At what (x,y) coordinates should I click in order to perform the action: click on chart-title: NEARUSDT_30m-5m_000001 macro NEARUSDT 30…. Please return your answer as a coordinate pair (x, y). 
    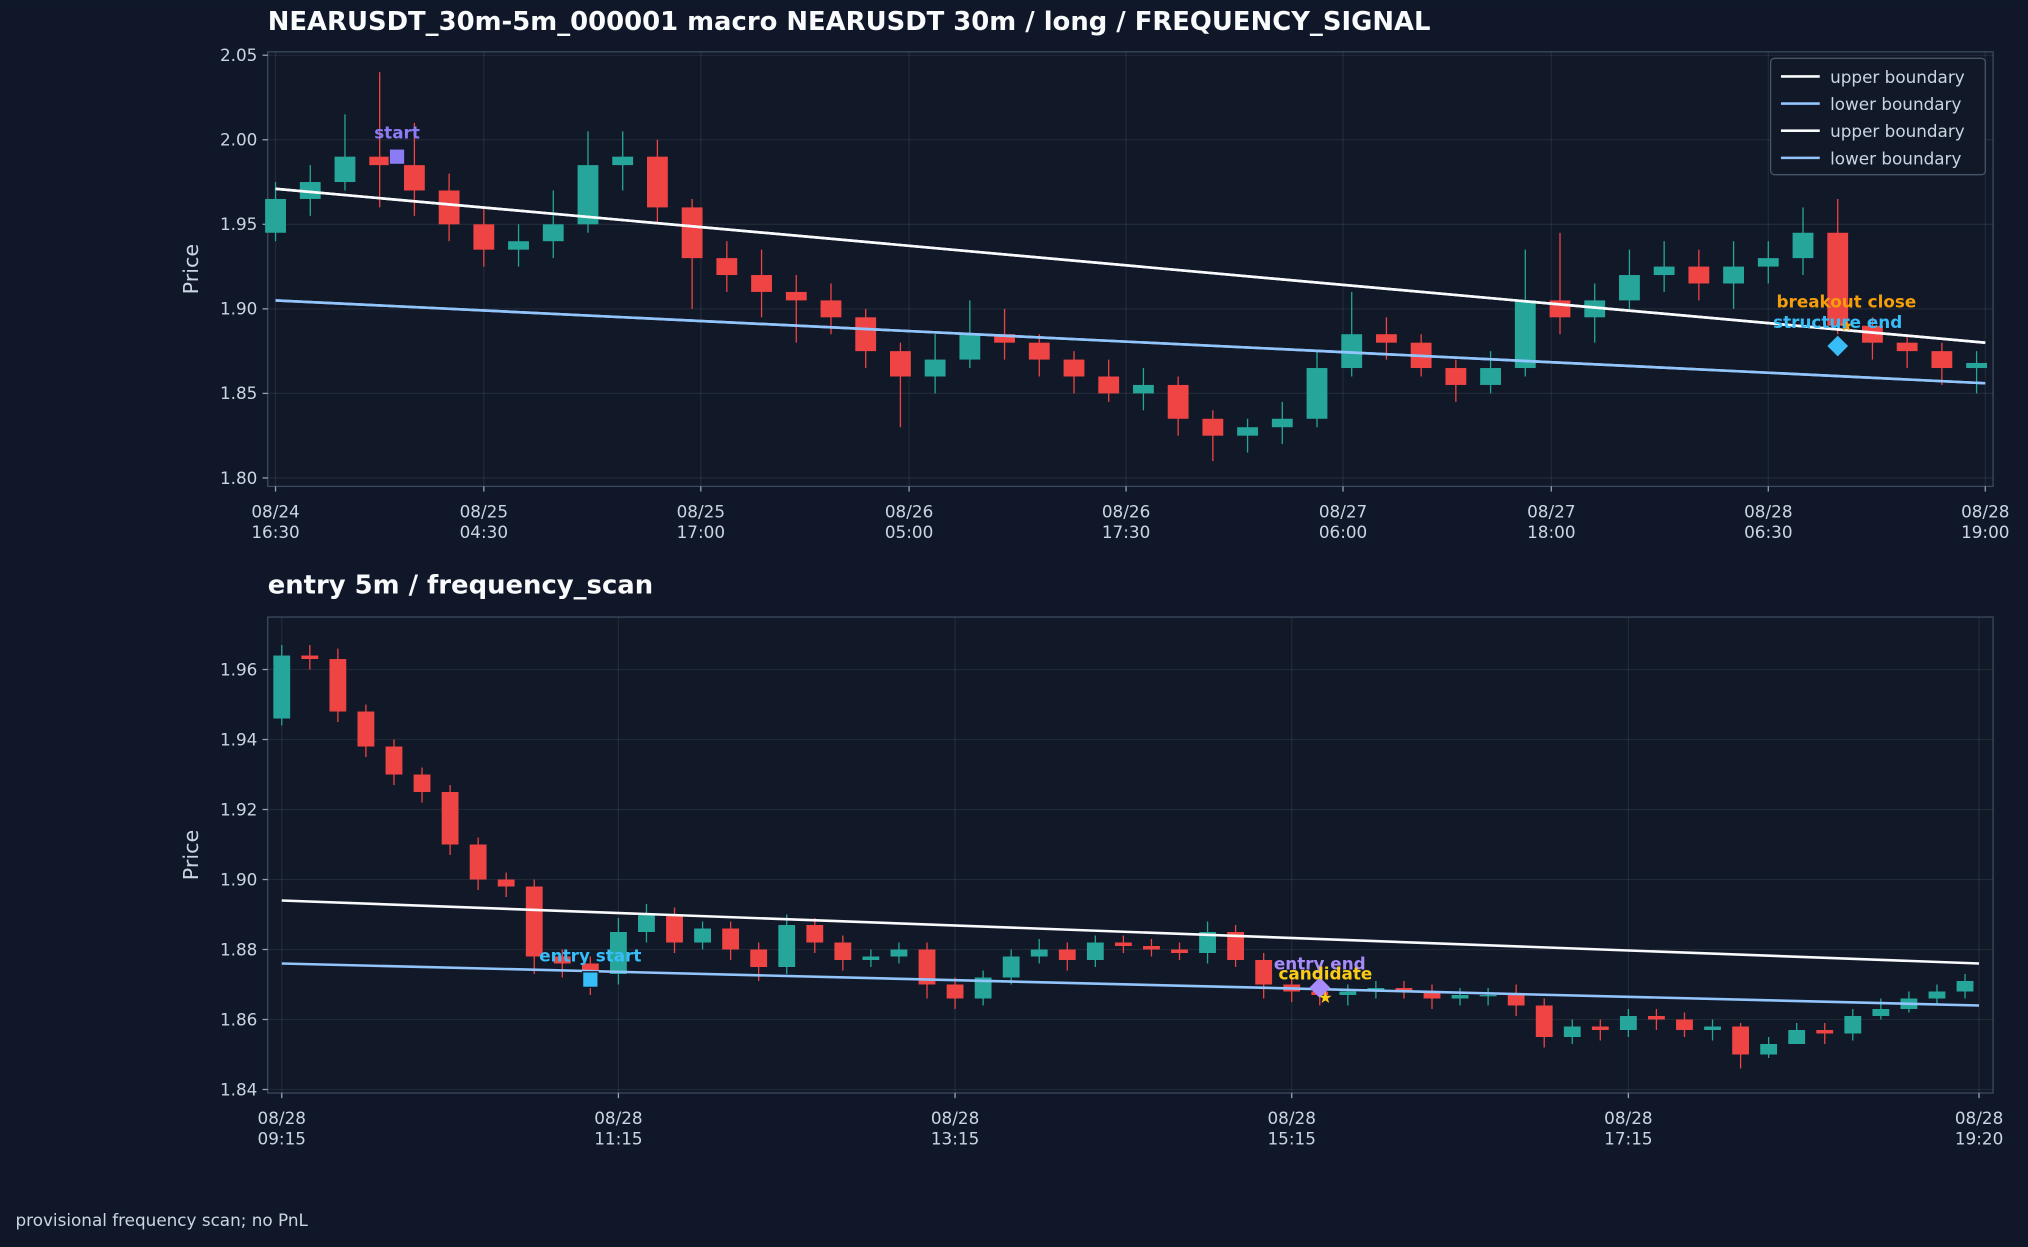
    Looking at the image, I should click on (849, 22).